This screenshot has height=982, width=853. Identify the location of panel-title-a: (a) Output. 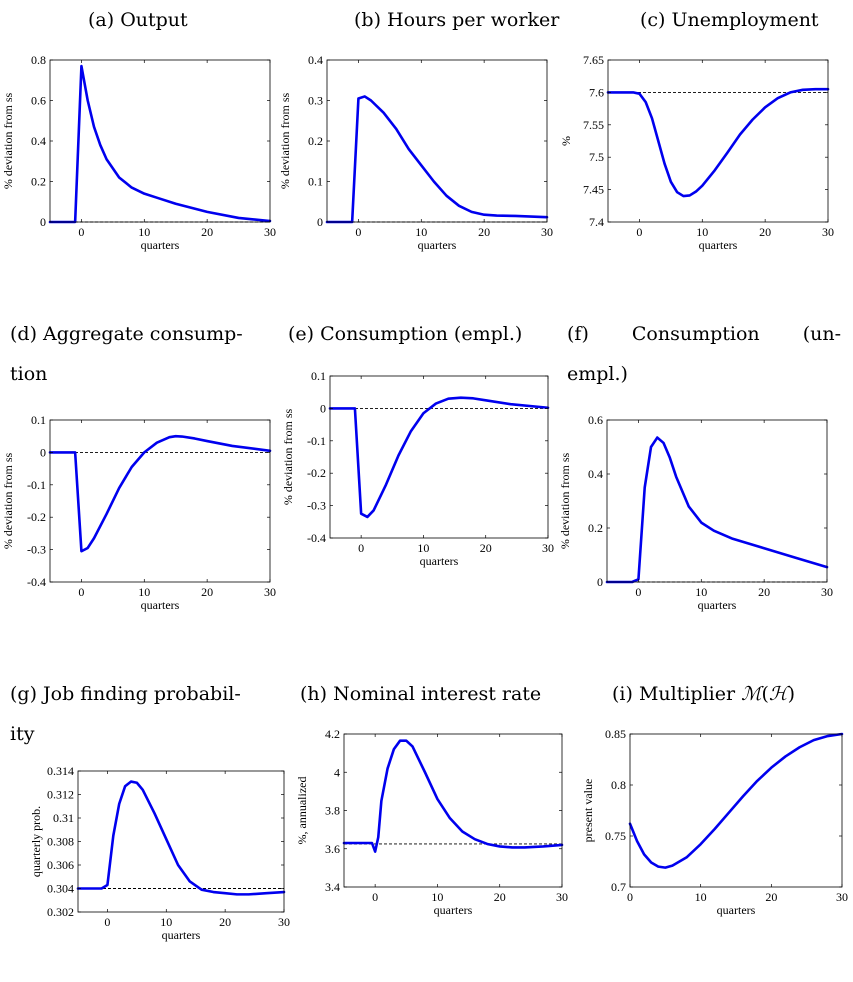
(138, 20).